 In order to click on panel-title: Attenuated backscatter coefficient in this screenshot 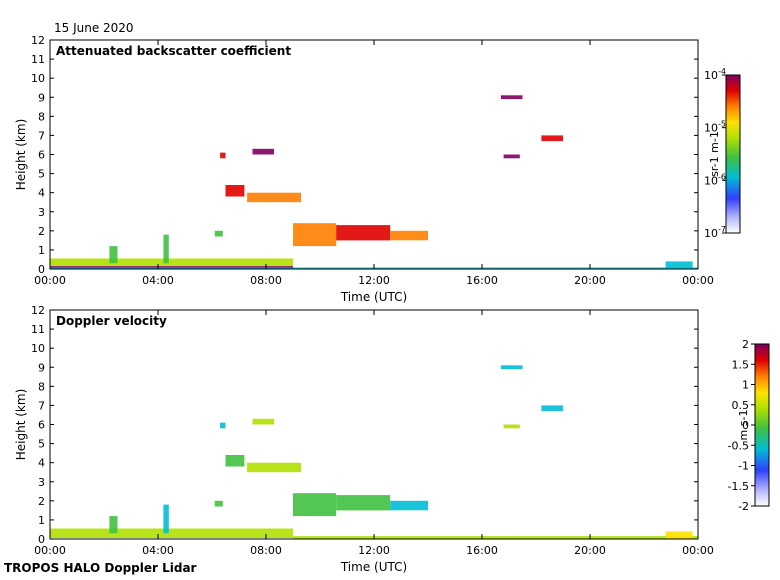, I will do `click(173, 51)`.